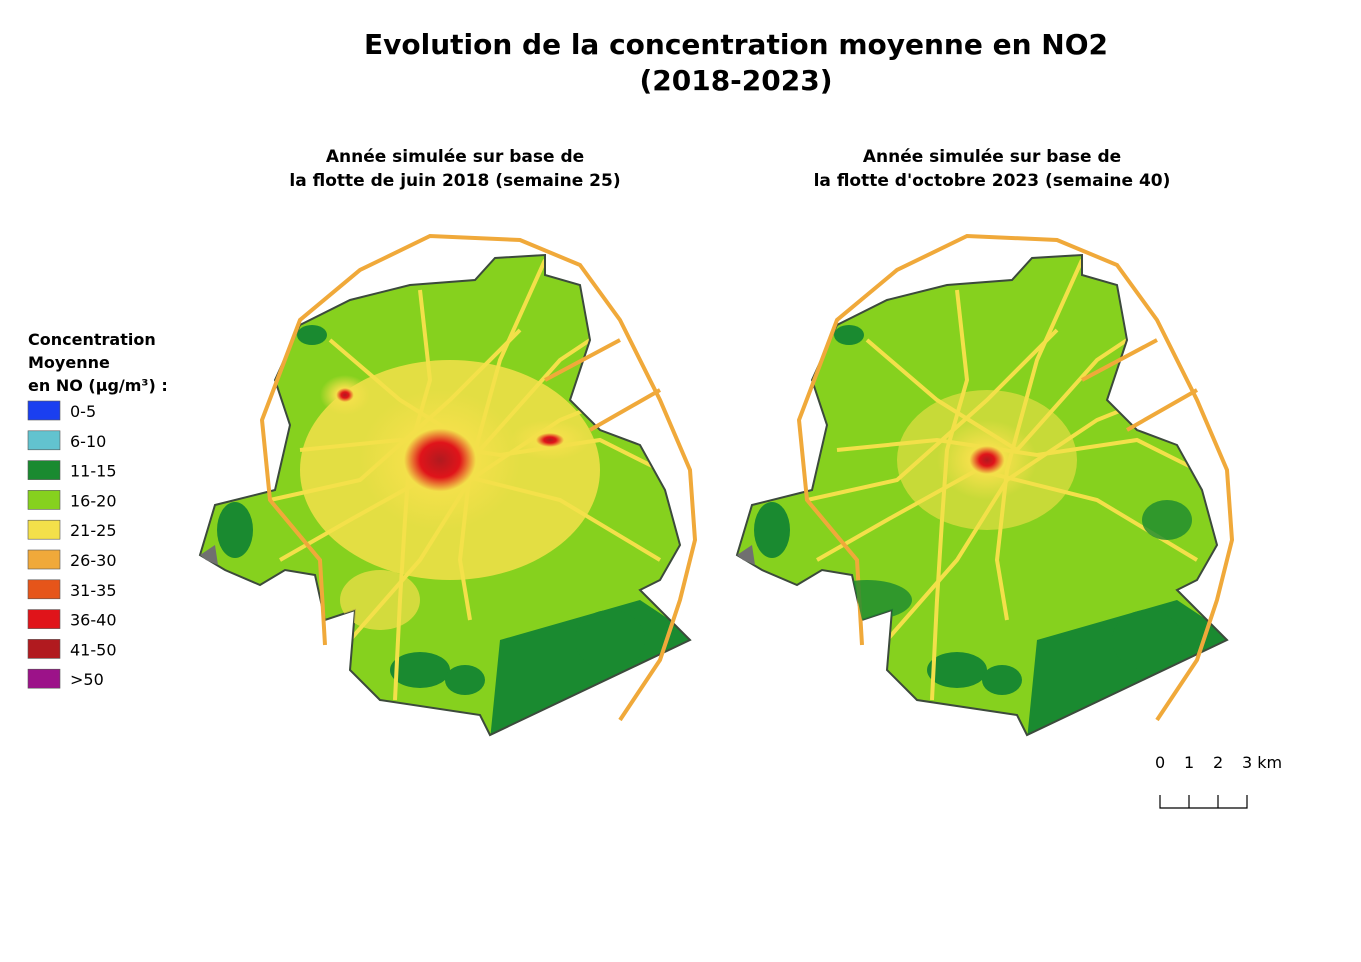 The image size is (1361, 962). What do you see at coordinates (87, 679) in the screenshot?
I see `legend-label: >50` at bounding box center [87, 679].